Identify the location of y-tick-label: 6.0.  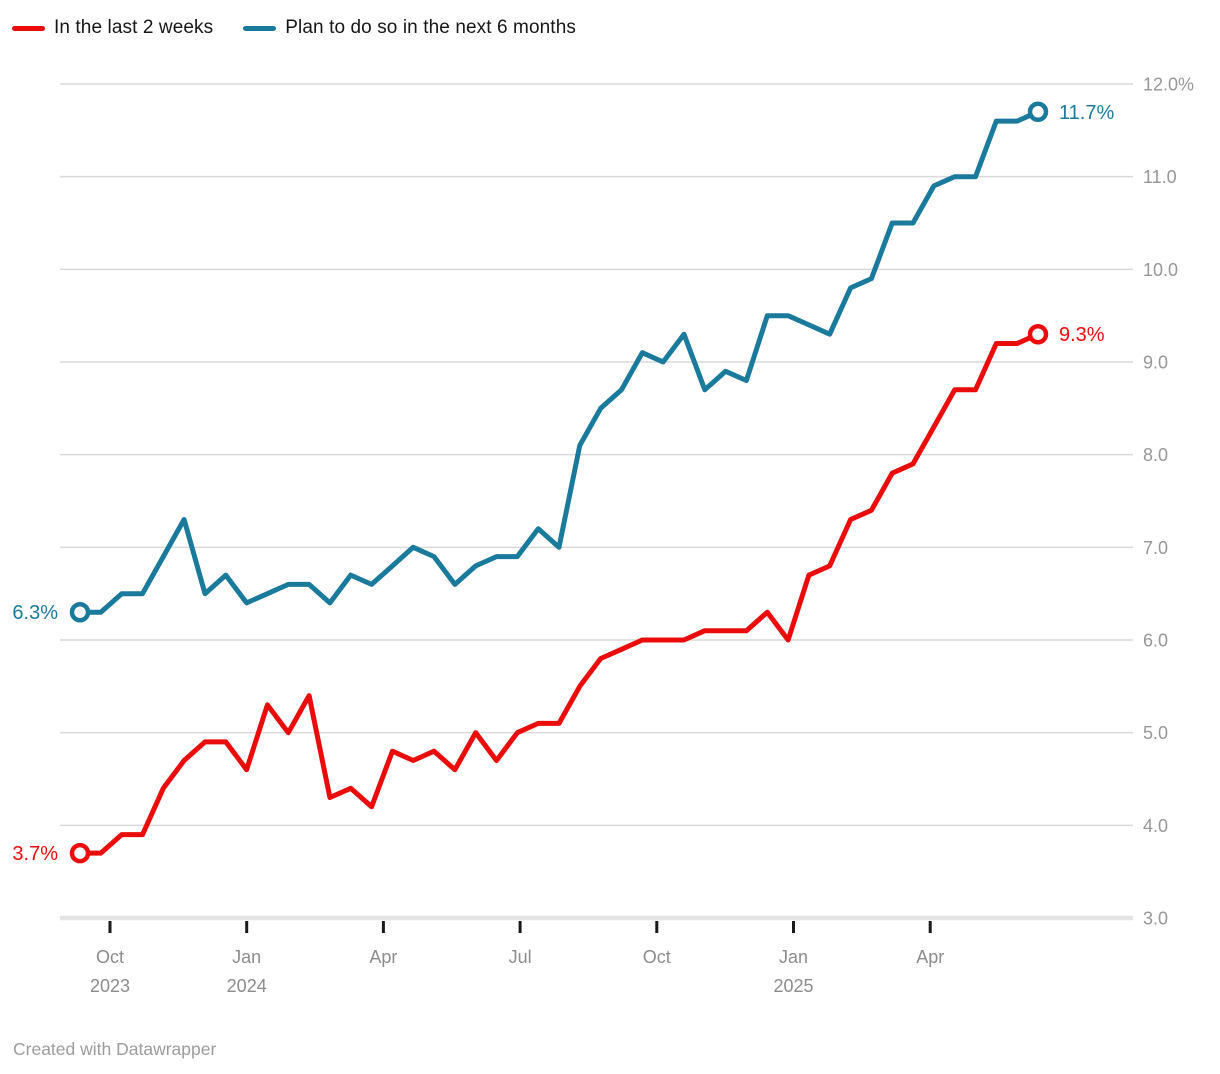
(1155, 641).